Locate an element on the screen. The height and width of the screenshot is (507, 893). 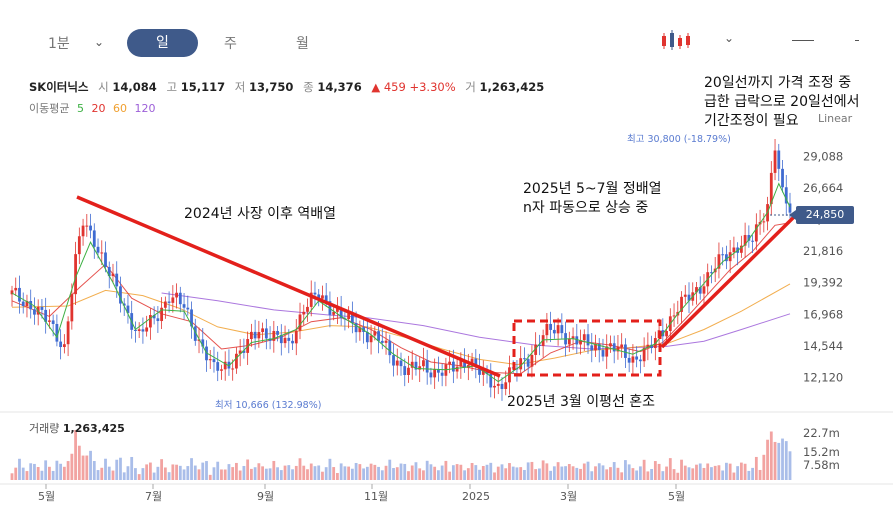
period-1min: 1분 is located at coordinates (59, 44).